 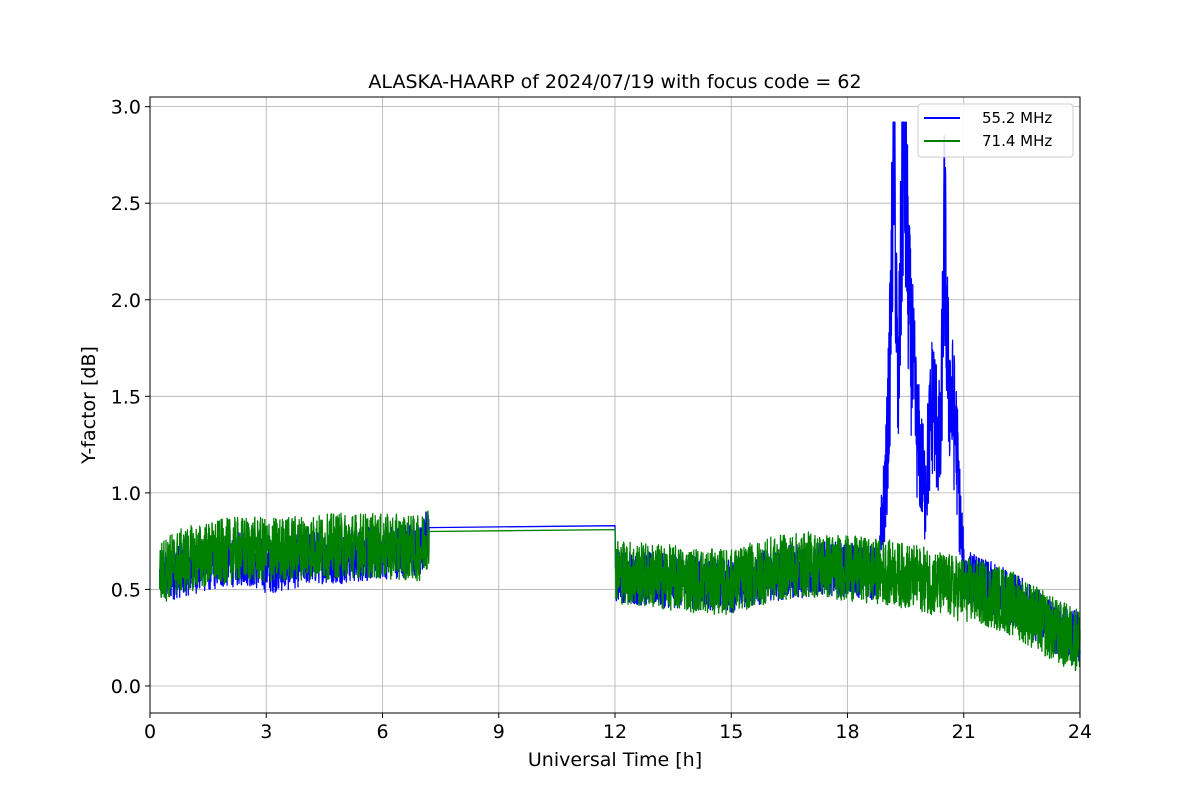 I want to click on x-axis-ticks: 0 3 6 9 12 15 18 21 24, so click(x=618, y=728).